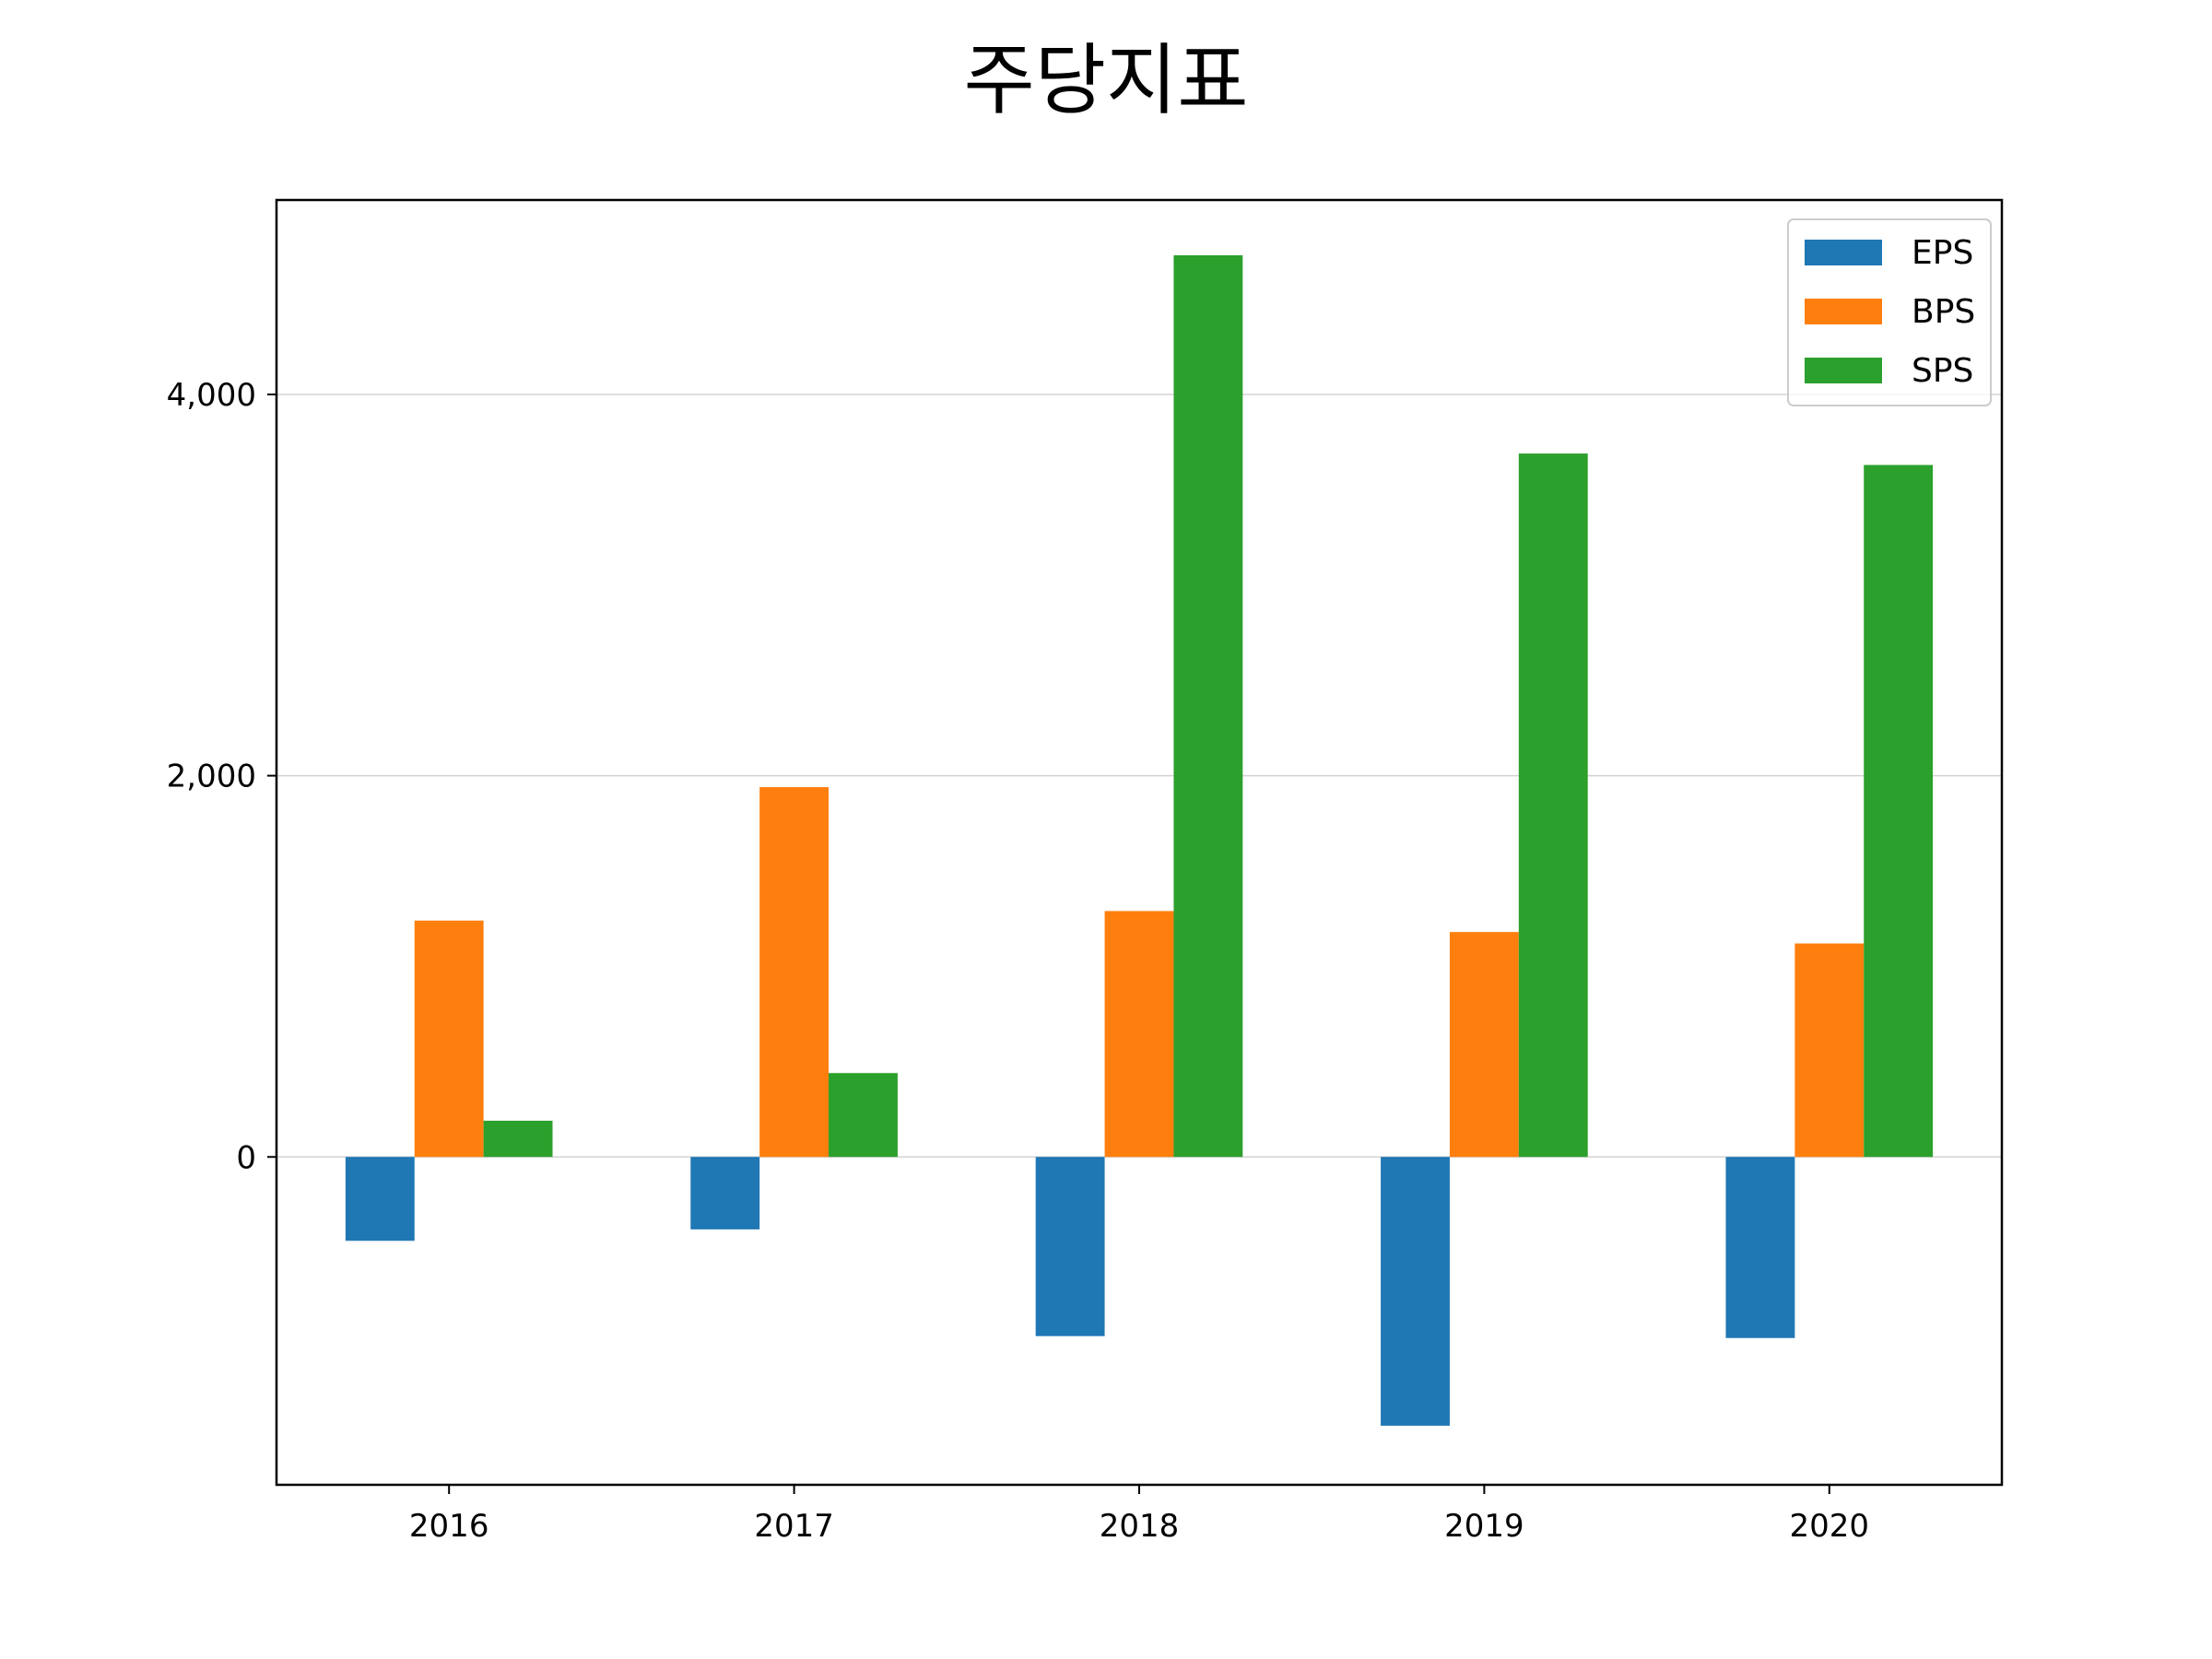 The image size is (2212, 1659). What do you see at coordinates (211, 395) in the screenshot?
I see `y-tick-label: 4,000` at bounding box center [211, 395].